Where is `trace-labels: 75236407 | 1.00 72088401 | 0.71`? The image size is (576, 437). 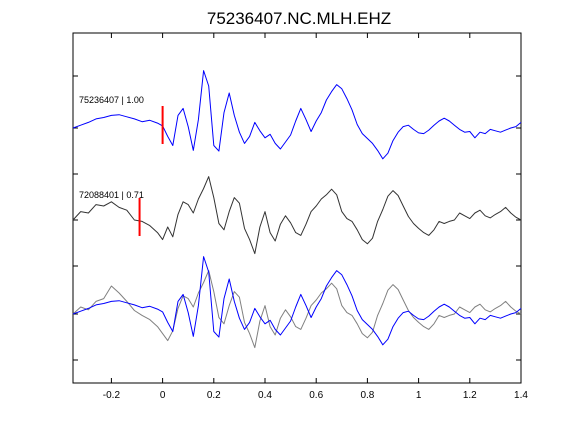 trace-labels: 75236407 | 1.00 72088401 | 0.71 is located at coordinates (111, 147).